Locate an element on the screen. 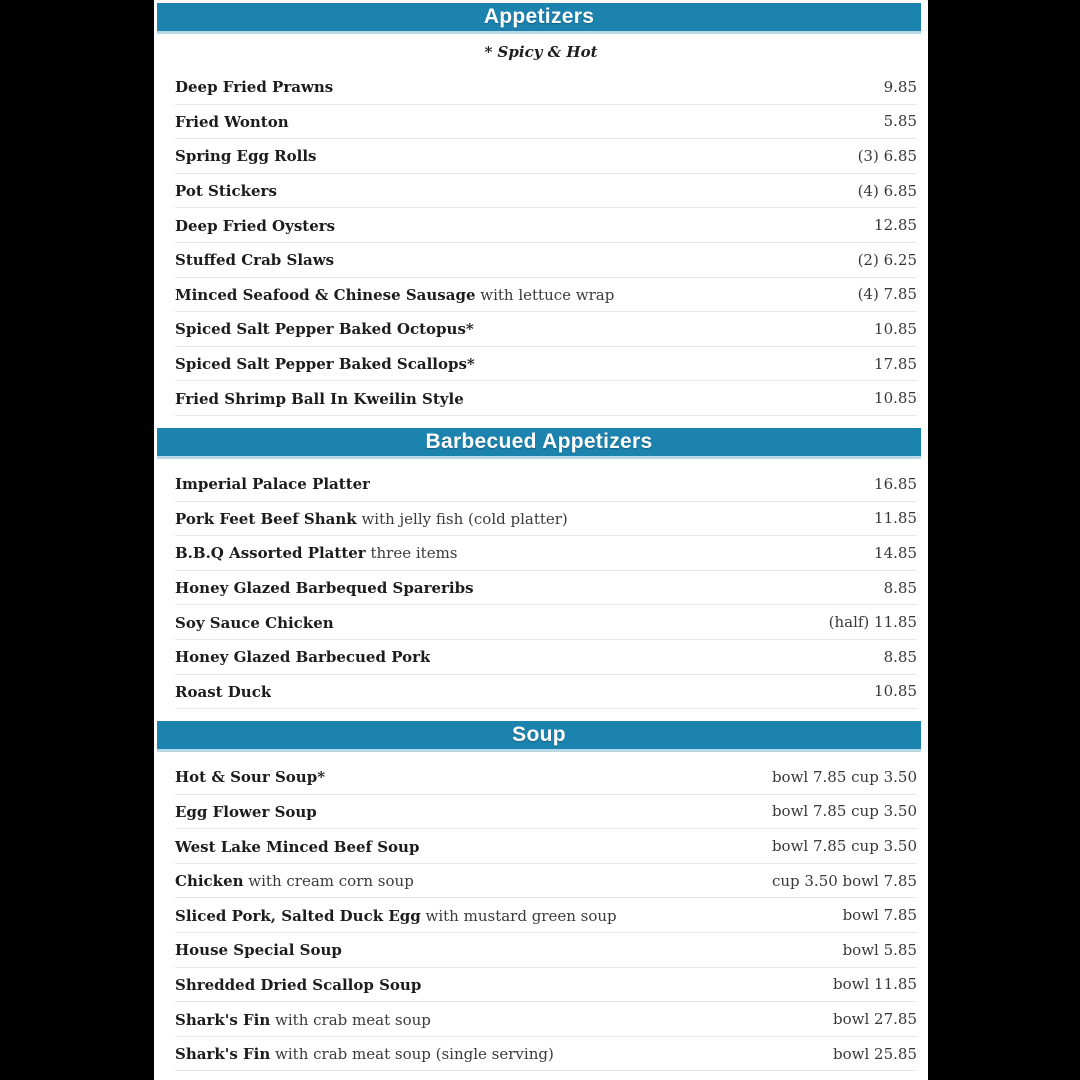 The height and width of the screenshot is (1080, 1080). menu-item-text: Imperial Palace Platter is located at coordinates (272, 483).